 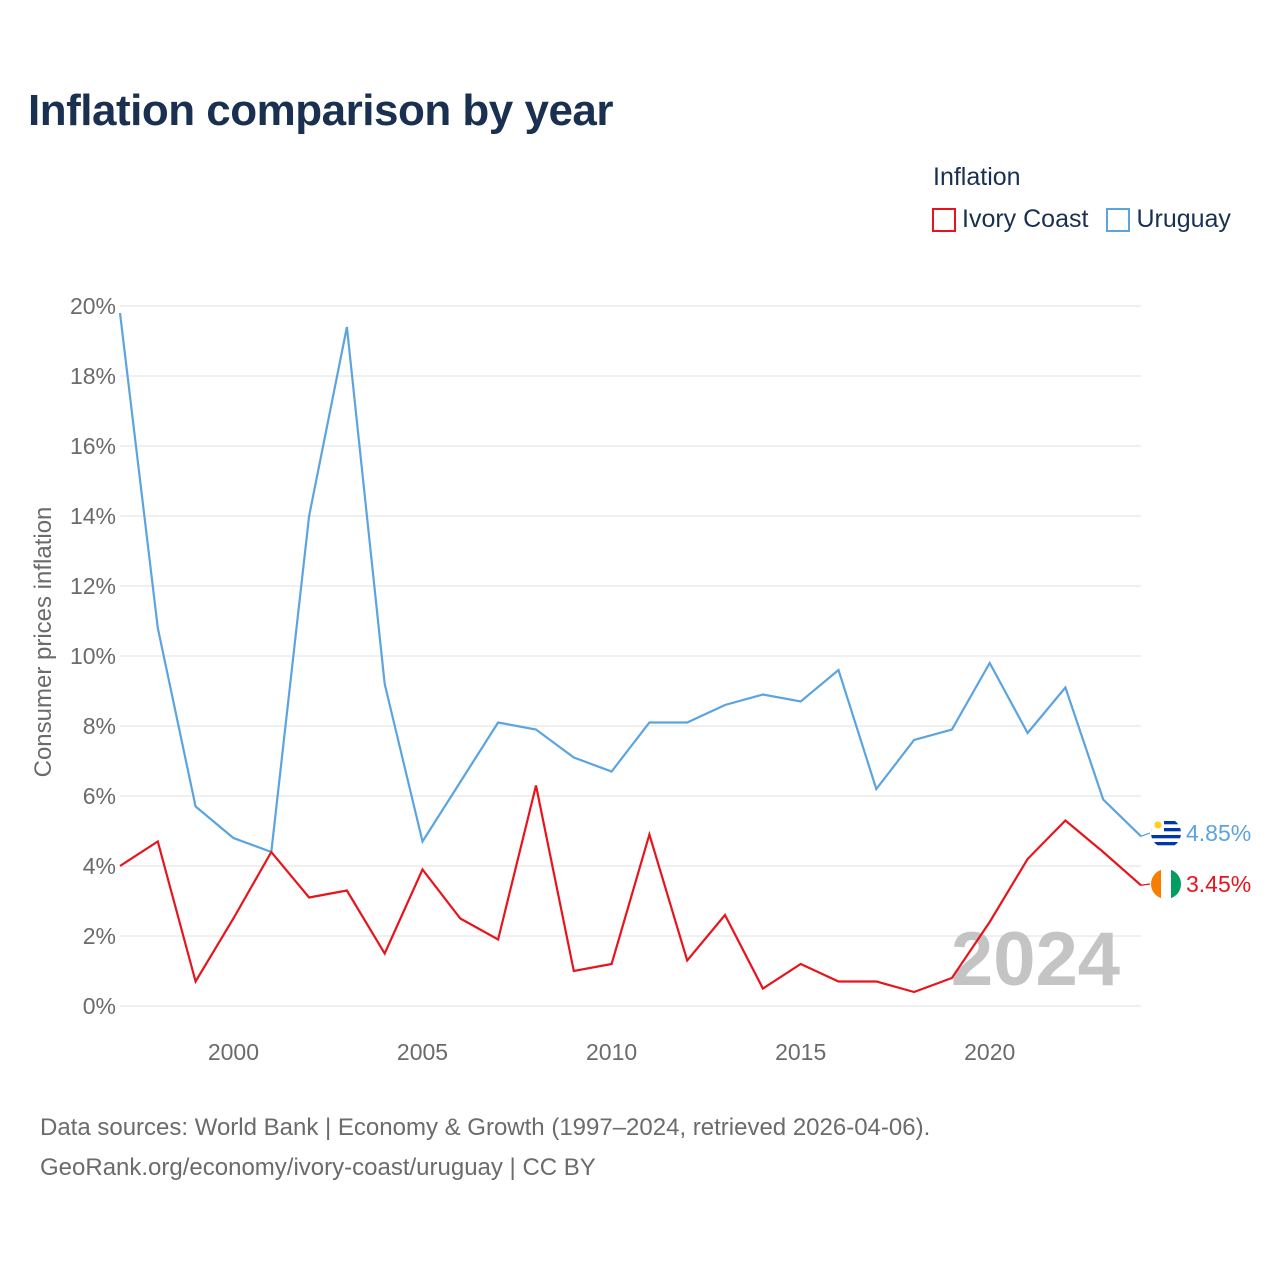 What do you see at coordinates (989, 1052) in the screenshot?
I see `x-tick-label: 2020` at bounding box center [989, 1052].